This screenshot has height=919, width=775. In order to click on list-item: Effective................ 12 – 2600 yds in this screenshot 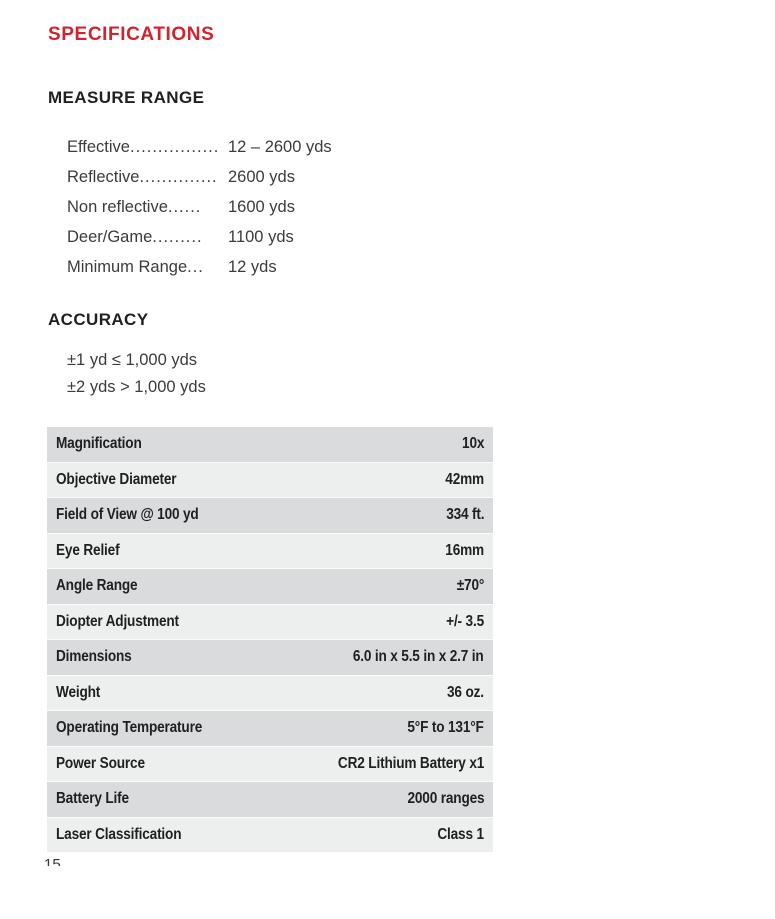, I will do `click(199, 147)`.